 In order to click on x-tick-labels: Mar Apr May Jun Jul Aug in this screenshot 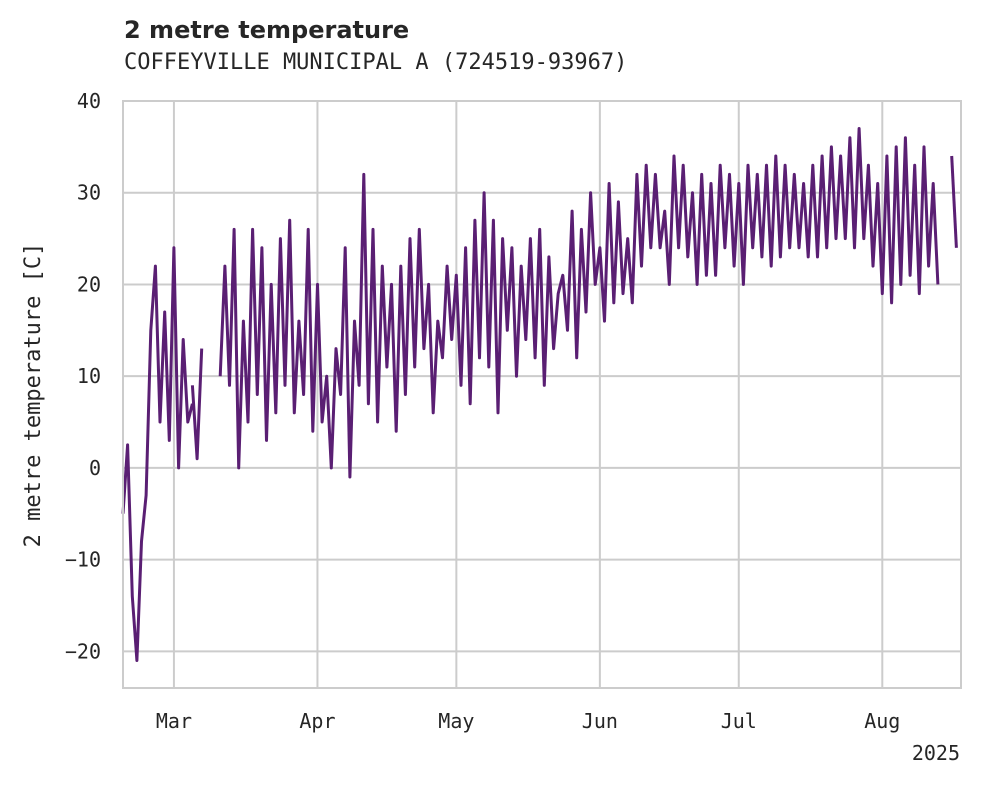, I will do `click(528, 721)`.